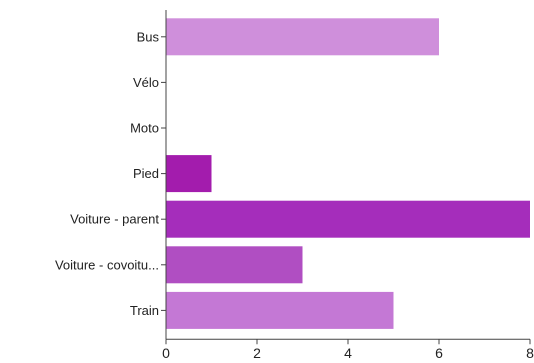 This screenshot has height=363, width=534. What do you see at coordinates (144, 128) in the screenshot?
I see `category-label: Moto` at bounding box center [144, 128].